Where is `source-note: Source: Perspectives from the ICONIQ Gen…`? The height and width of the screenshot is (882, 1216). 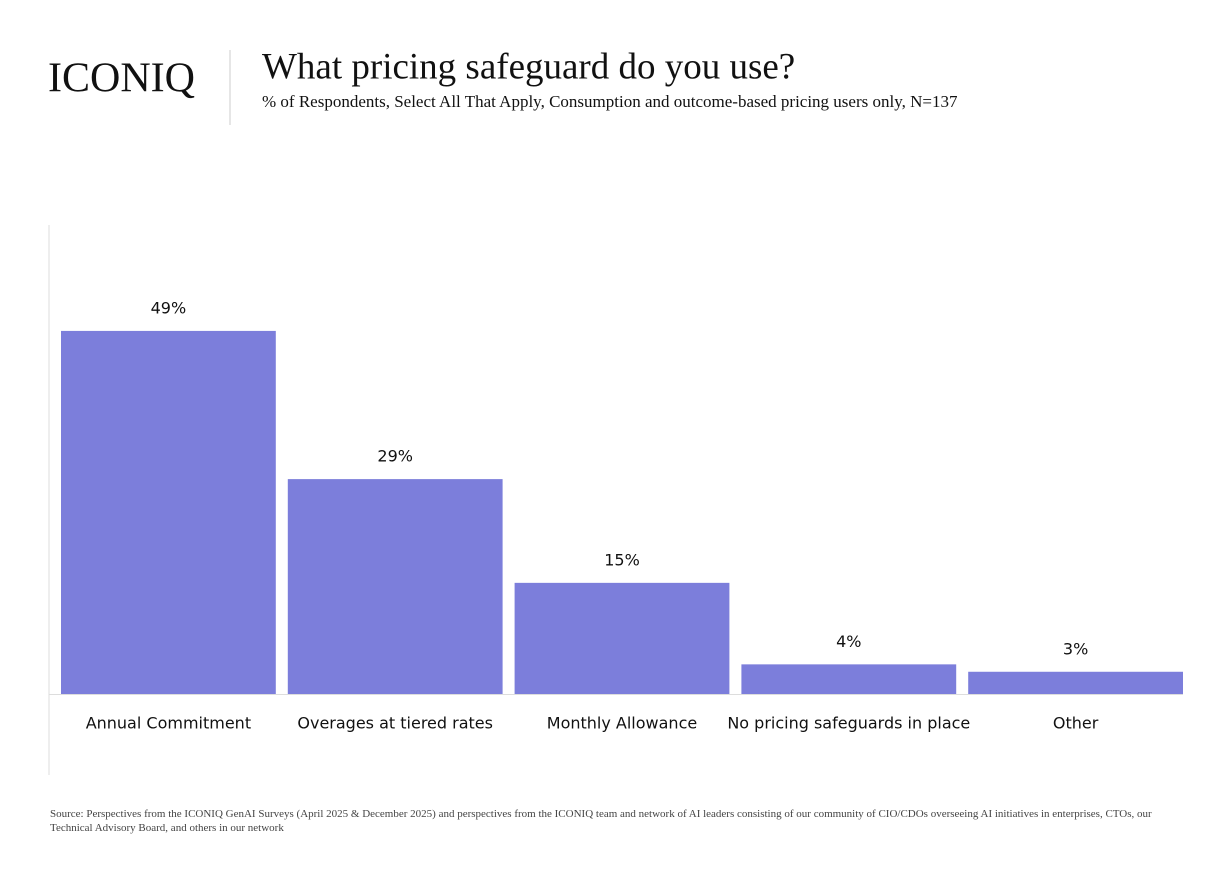 source-note: Source: Perspectives from the ICONIQ Gen… is located at coordinates (601, 821).